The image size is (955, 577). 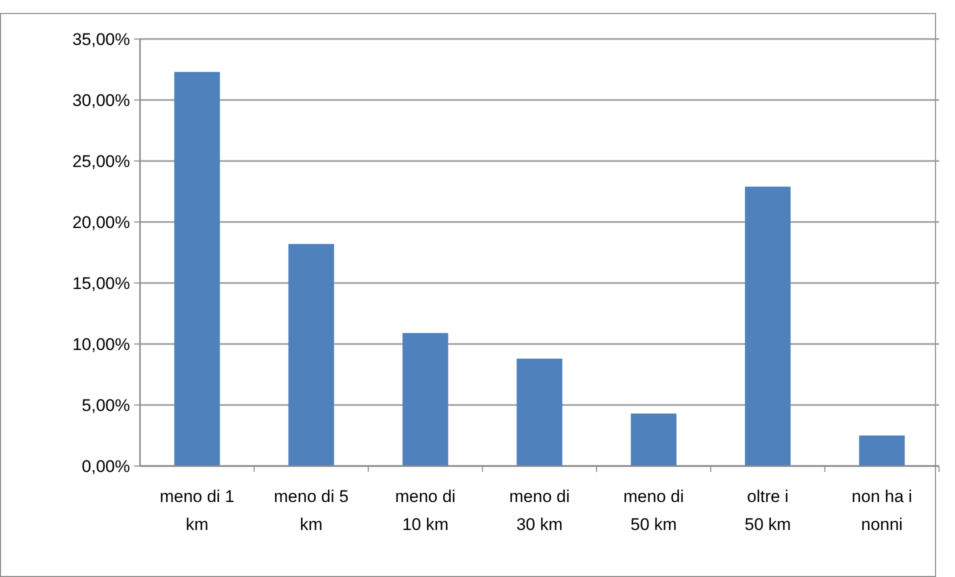 I want to click on y-tick-label: 20,00%, so click(x=101, y=222).